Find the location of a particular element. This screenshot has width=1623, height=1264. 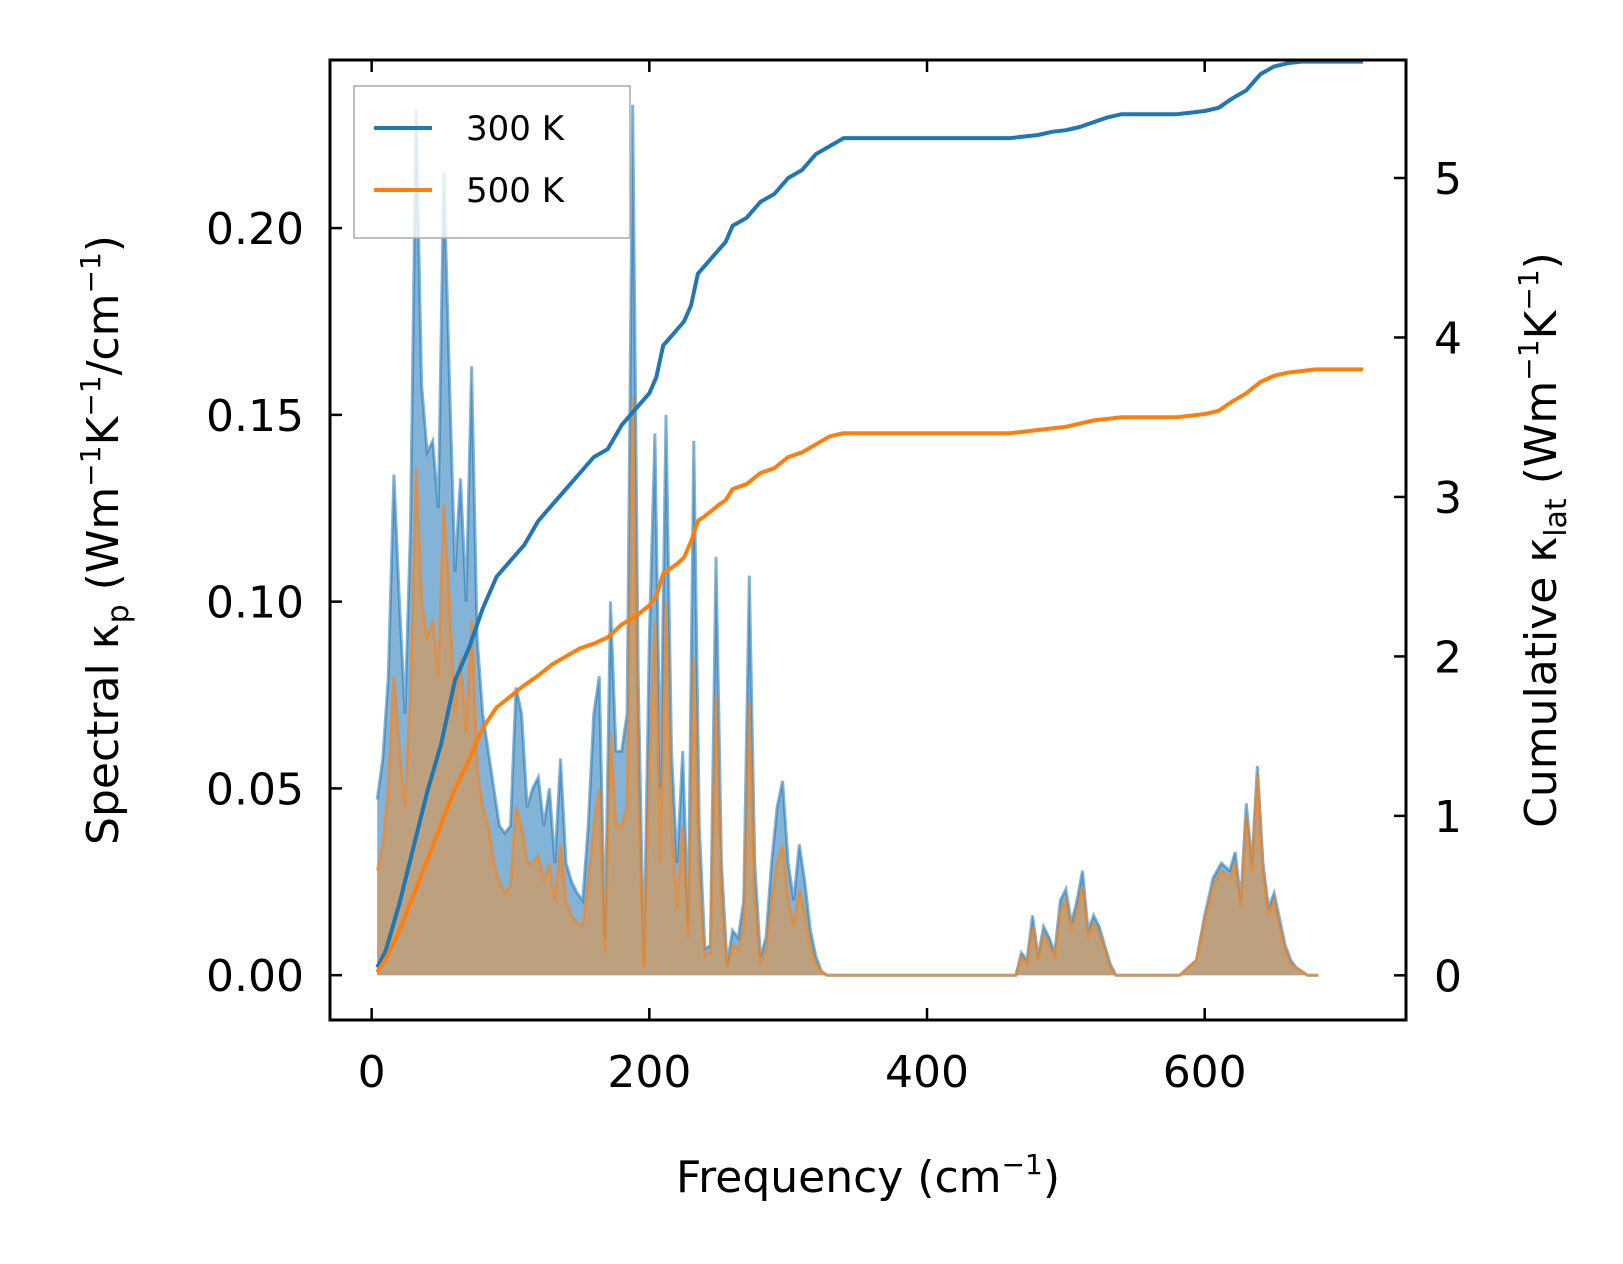

y-right-tick-label: 4 is located at coordinates (1448, 338).